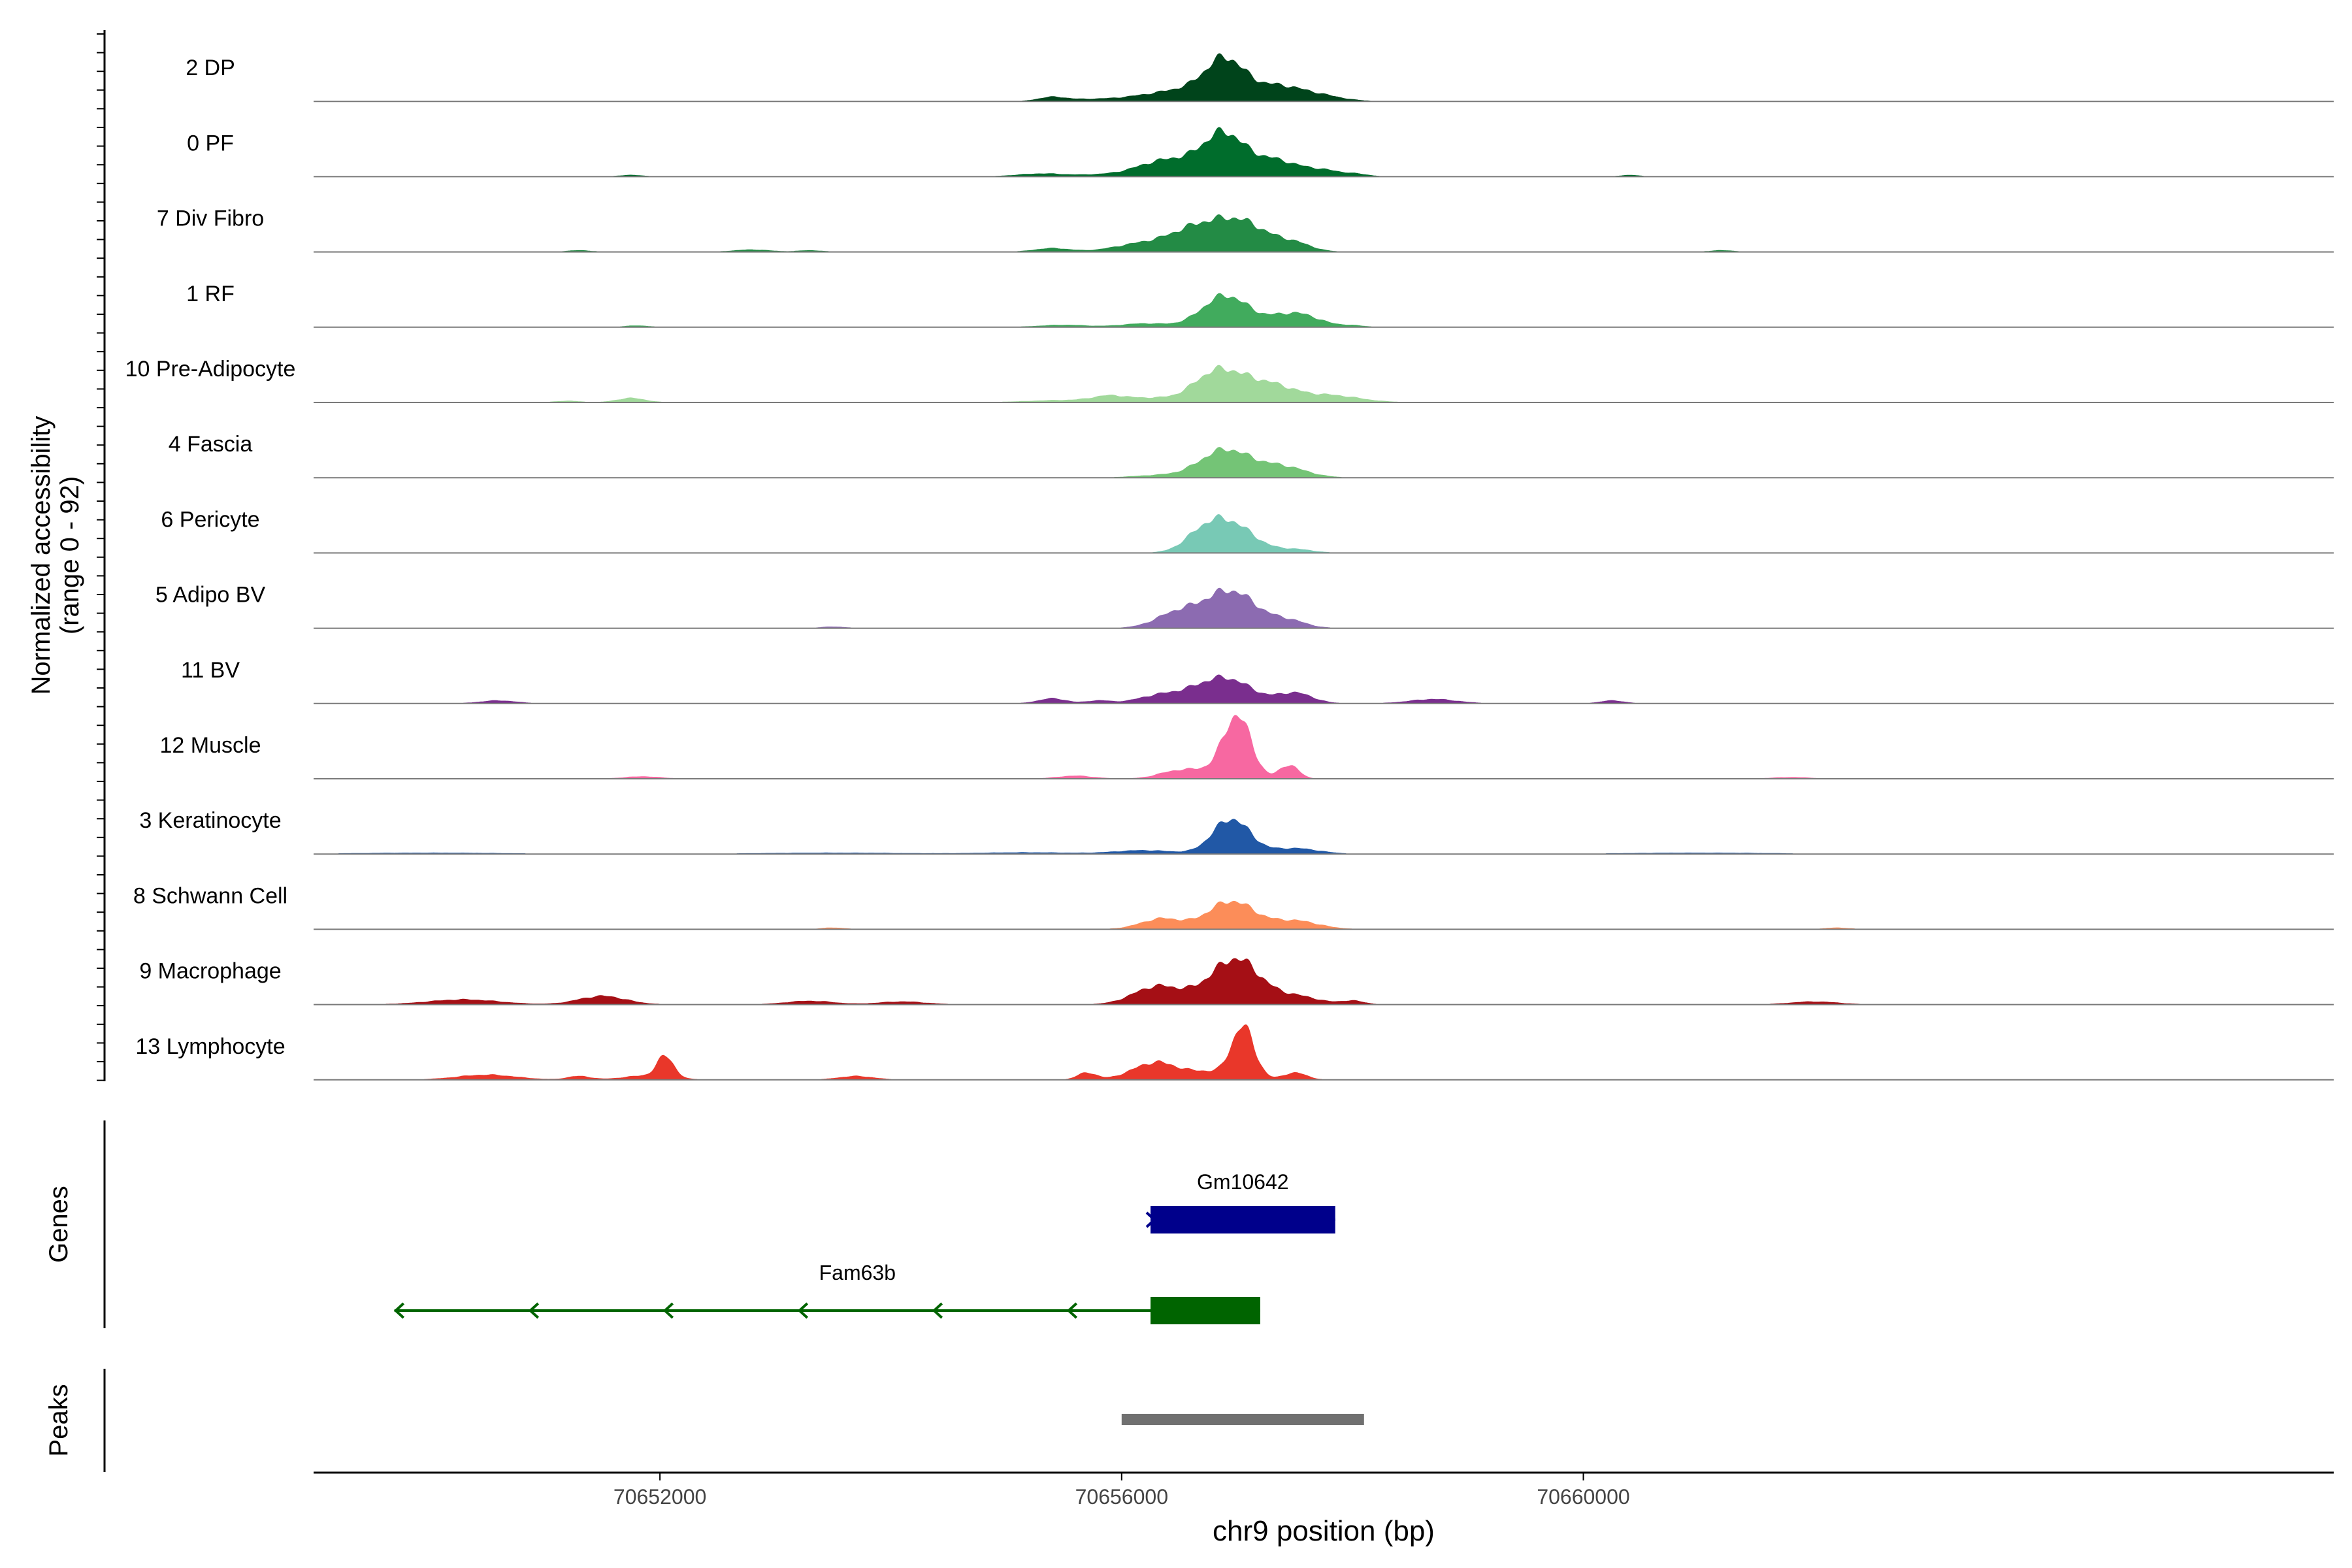 The height and width of the screenshot is (1568, 2352). What do you see at coordinates (1121, 1497) in the screenshot?
I see `x-tick-label: 70656000` at bounding box center [1121, 1497].